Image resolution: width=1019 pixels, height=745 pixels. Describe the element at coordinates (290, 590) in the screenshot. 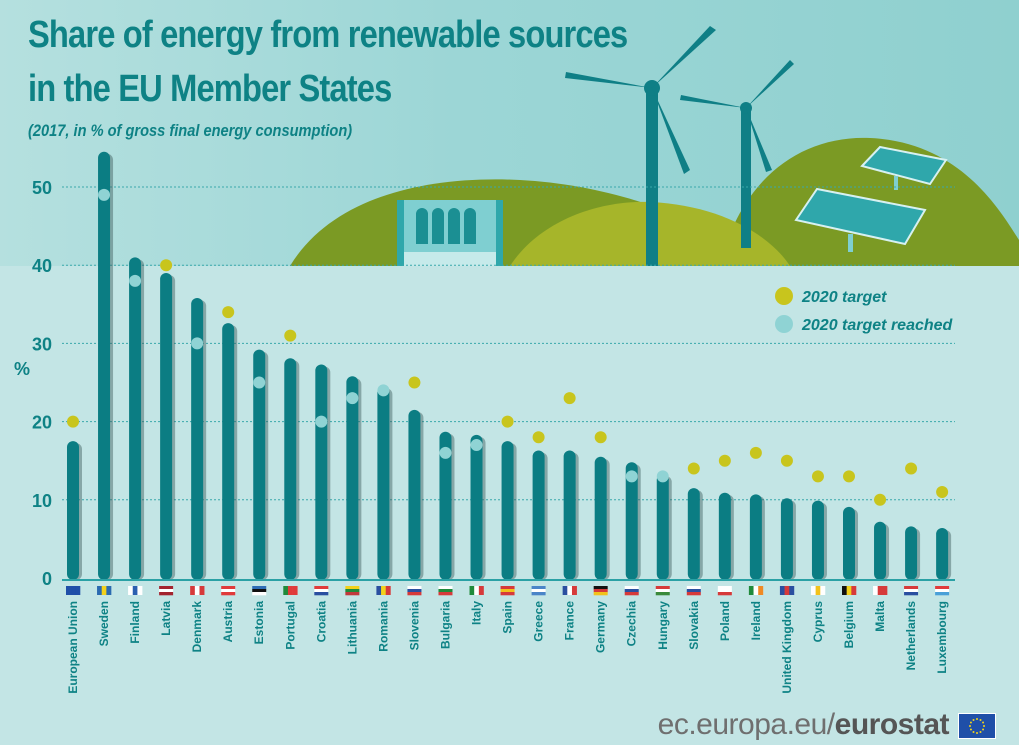

I see `portugal-flag-icon` at that location.